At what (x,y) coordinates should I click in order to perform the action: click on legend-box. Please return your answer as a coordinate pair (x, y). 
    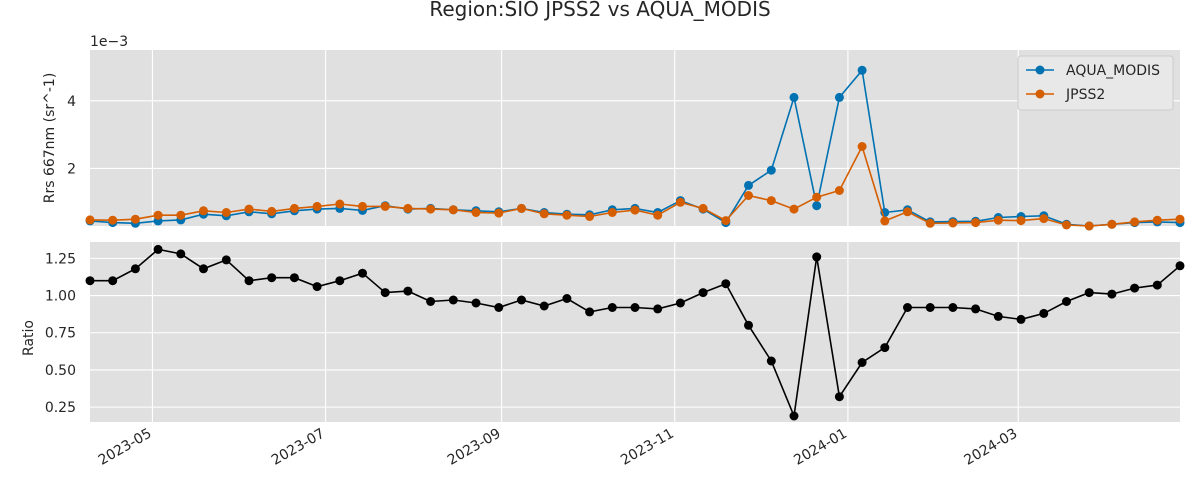
    Looking at the image, I should click on (1095, 83).